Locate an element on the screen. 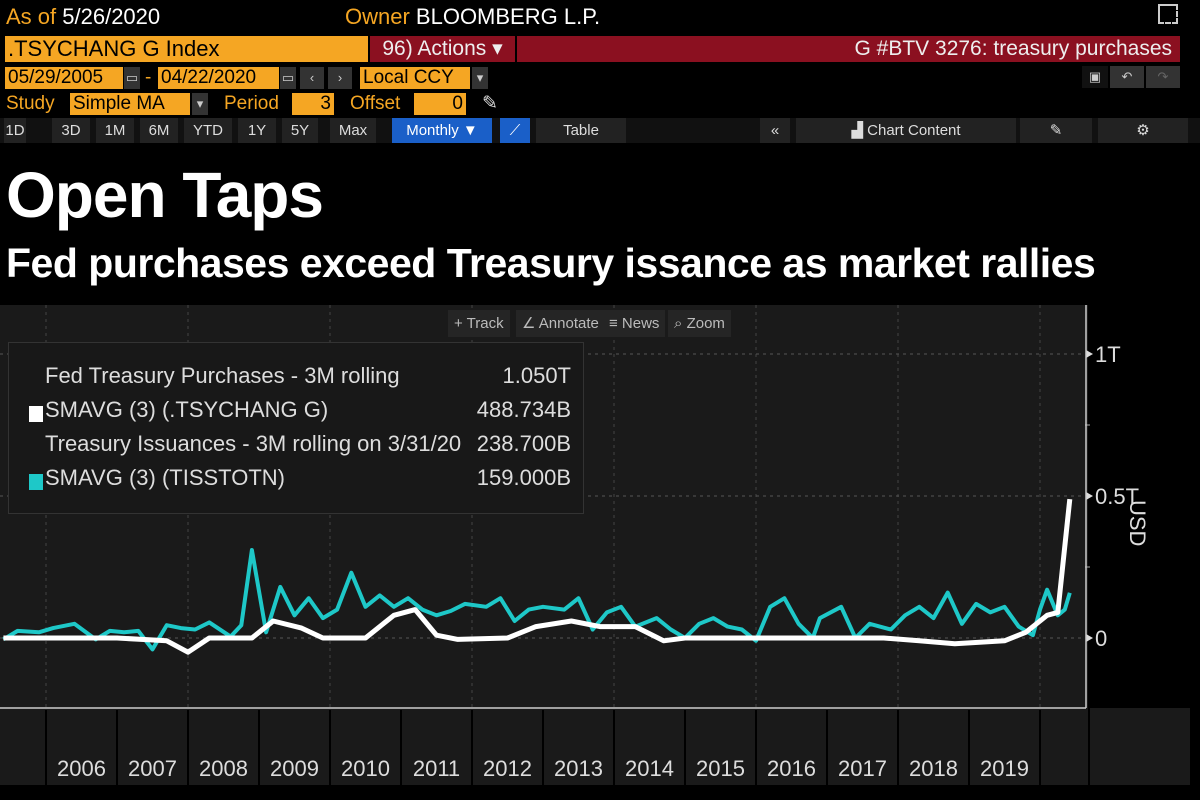 Image resolution: width=1200 pixels, height=800 pixels. popout-icon is located at coordinates (1168, 14).